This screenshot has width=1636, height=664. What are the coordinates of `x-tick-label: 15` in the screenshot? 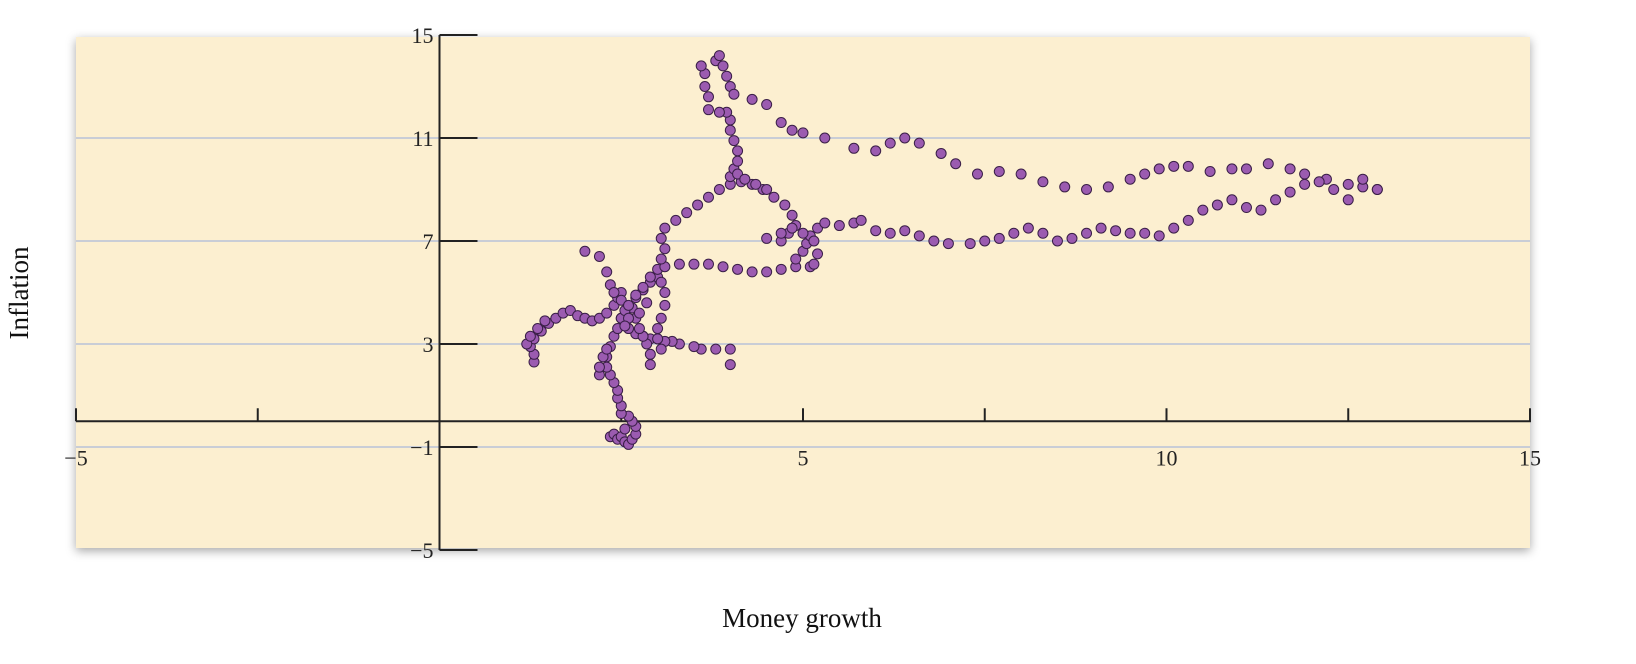 It's located at (1530, 457).